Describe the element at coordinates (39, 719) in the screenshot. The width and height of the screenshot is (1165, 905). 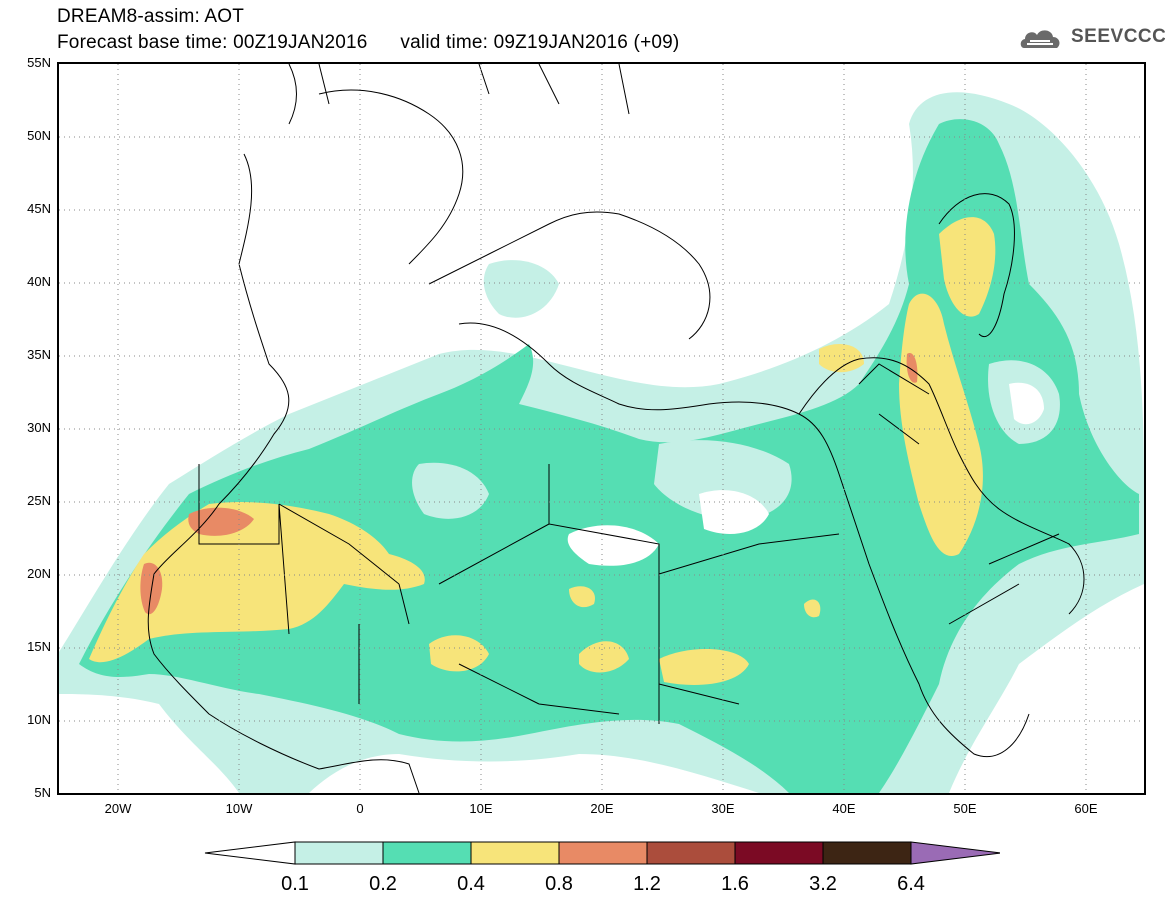
I see `lat-label: 10N` at that location.